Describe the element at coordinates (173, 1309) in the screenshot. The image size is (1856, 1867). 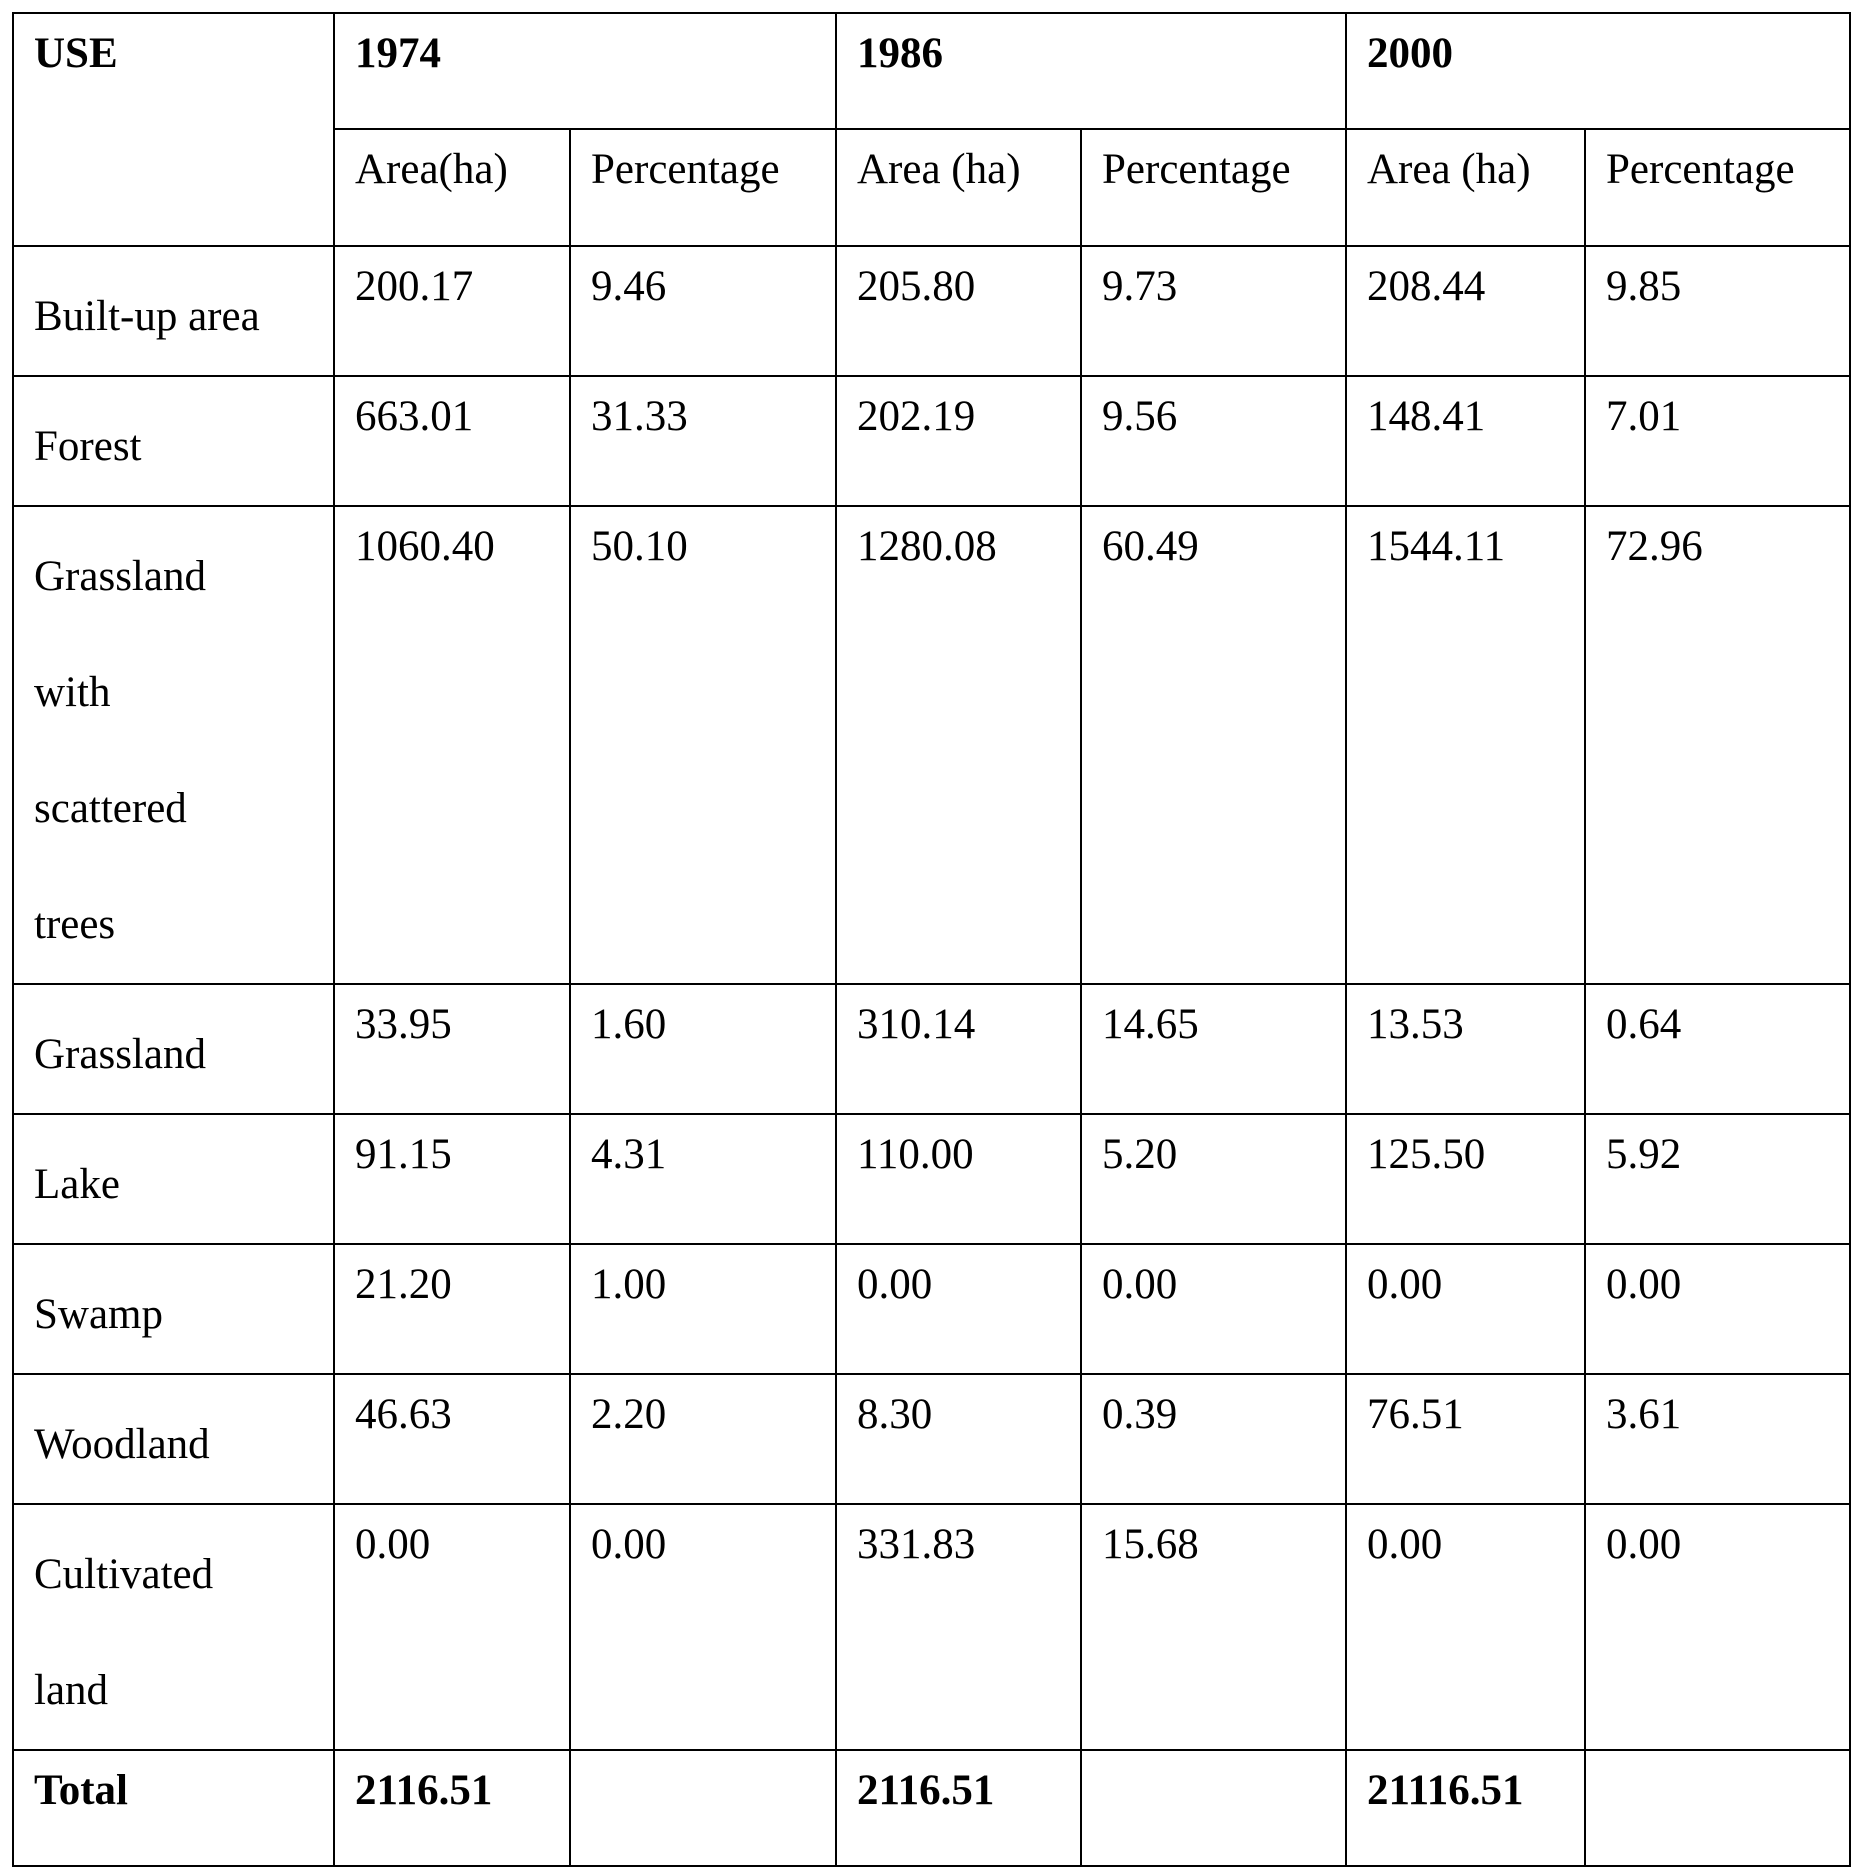
I see `row-label: Swamp` at that location.